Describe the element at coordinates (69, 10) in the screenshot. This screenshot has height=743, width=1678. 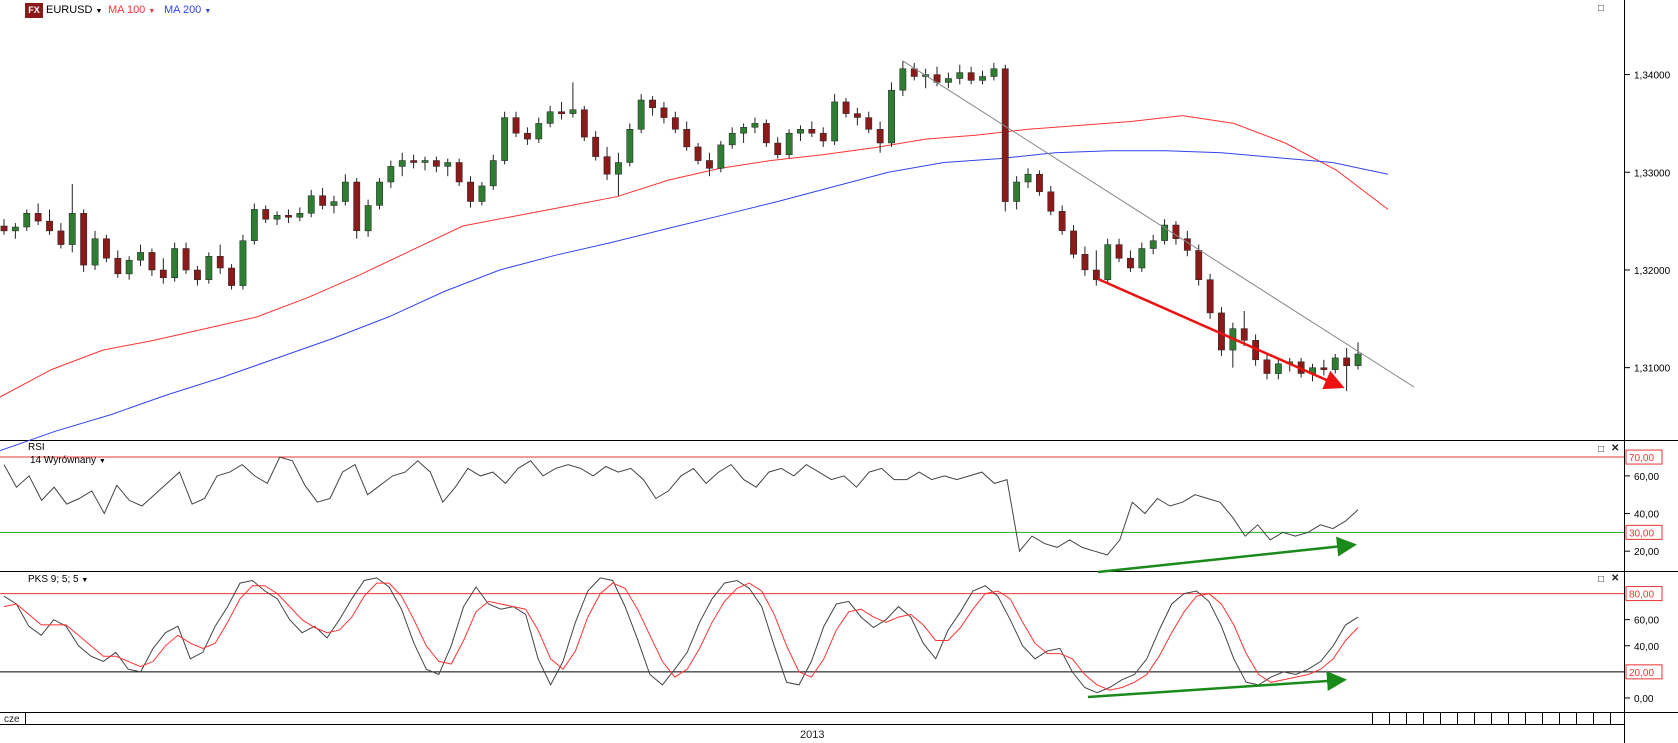
I see `symbol-label: EURUSD` at that location.